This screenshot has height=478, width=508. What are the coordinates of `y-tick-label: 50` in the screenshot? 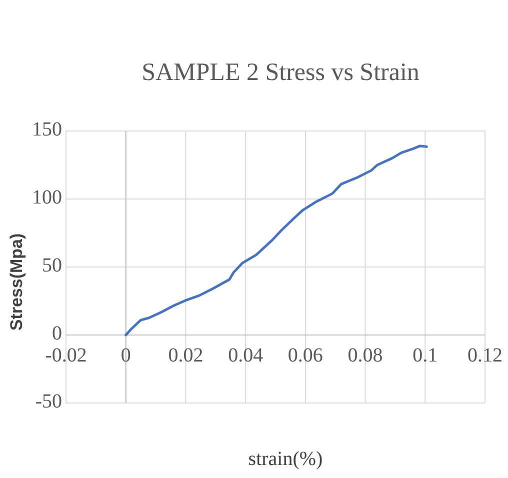 It's located at (52, 265).